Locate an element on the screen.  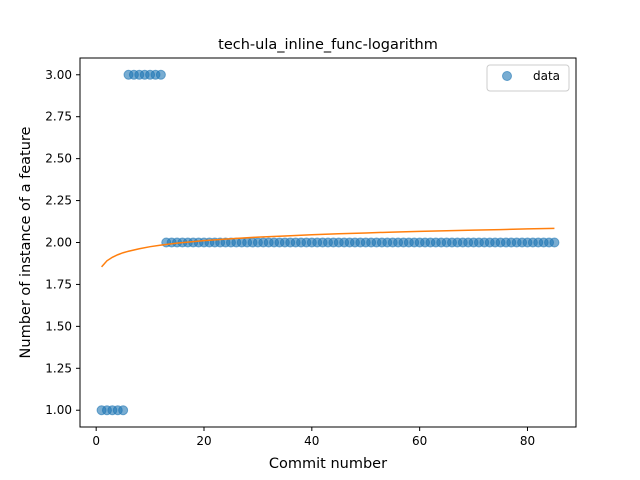
y-tick-label: 2.00 is located at coordinates (58, 243).